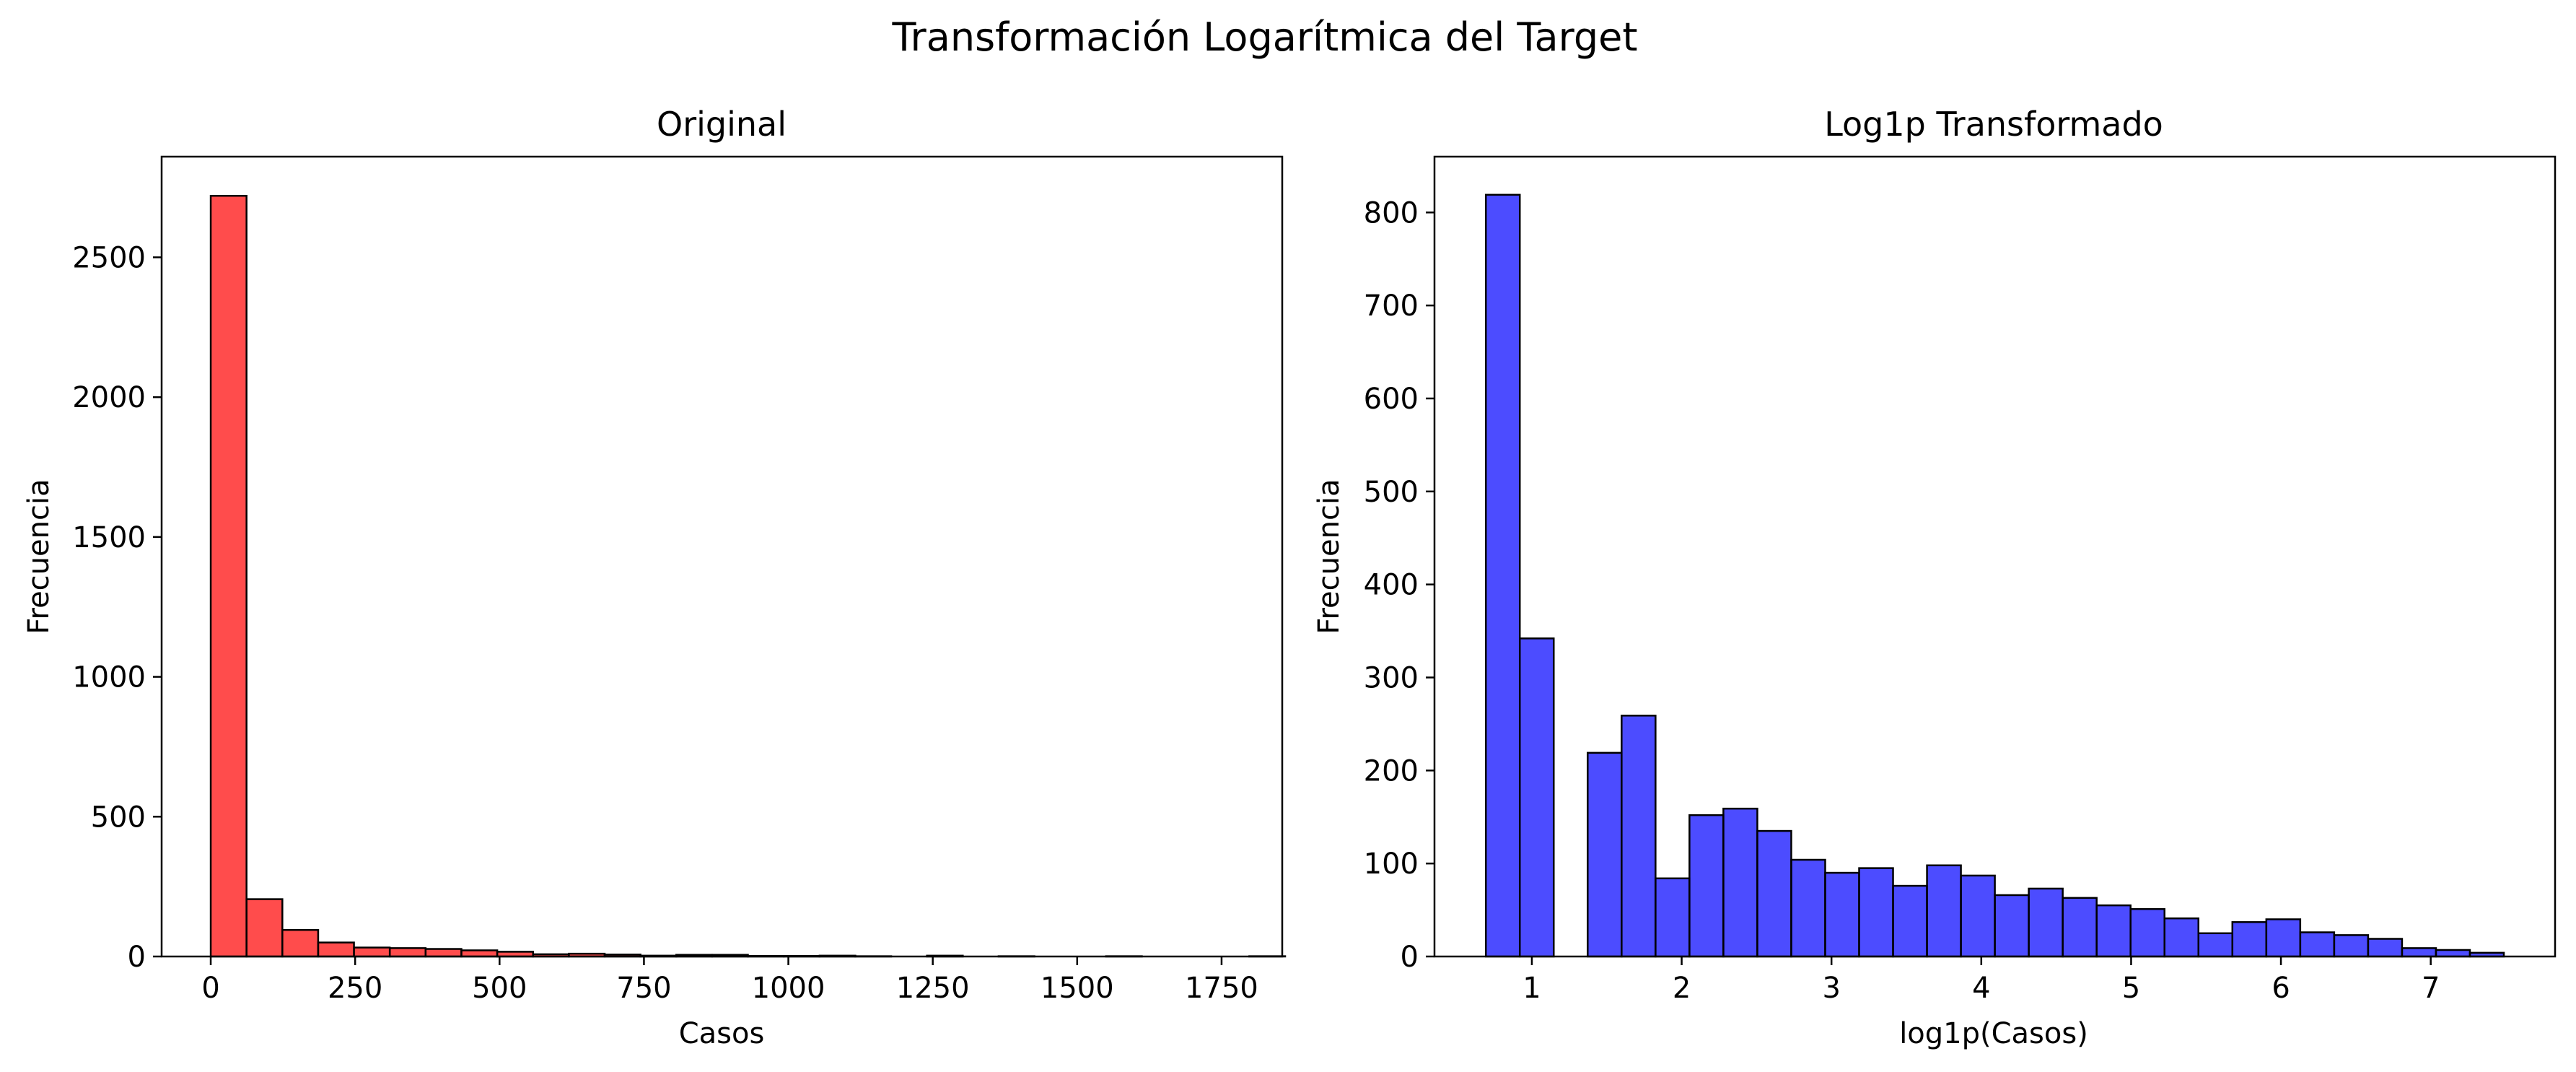  What do you see at coordinates (117, 607) in the screenshot?
I see `left-y-ticks: 0 500 1000 1500 2000 2500` at bounding box center [117, 607].